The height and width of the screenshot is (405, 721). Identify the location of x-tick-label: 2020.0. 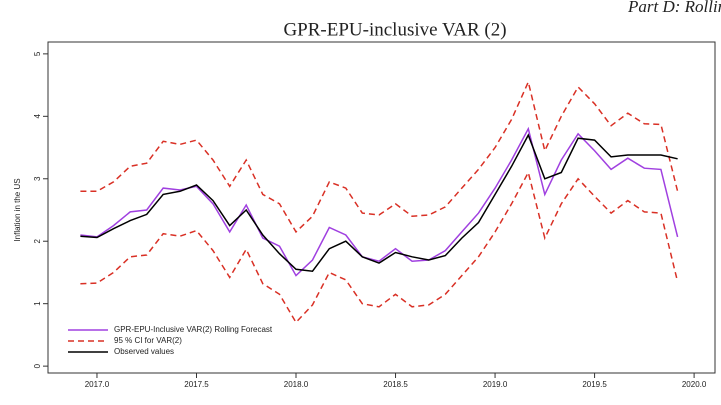
(694, 384).